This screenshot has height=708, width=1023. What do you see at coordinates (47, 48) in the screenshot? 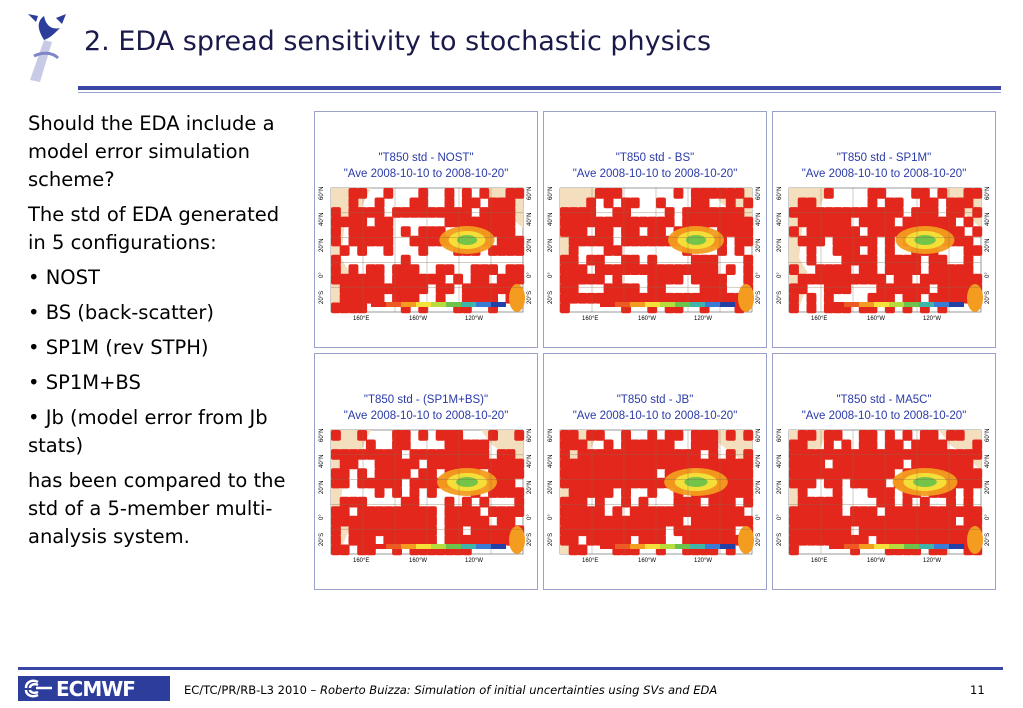
I see `ecmwf-logo-icon` at bounding box center [47, 48].